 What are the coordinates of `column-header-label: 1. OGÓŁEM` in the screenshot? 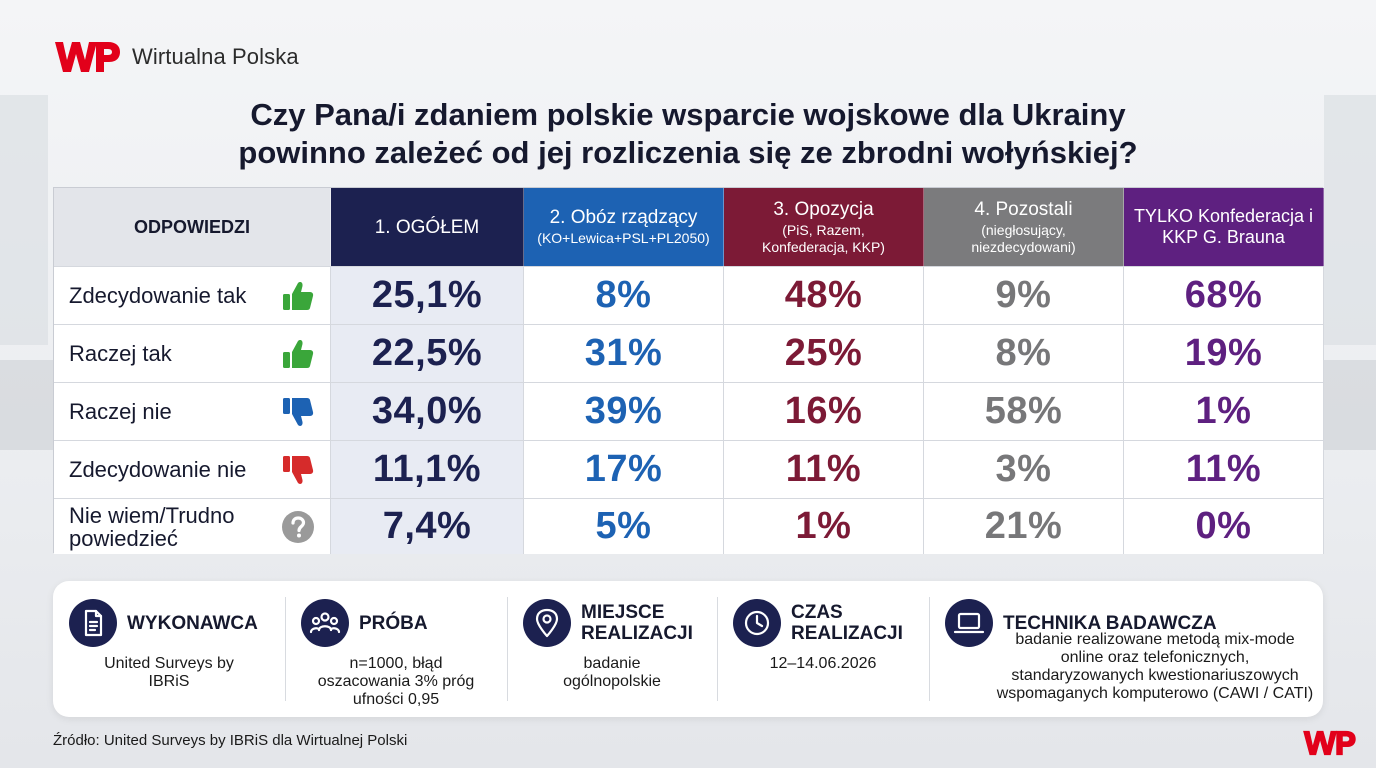 It's located at (427, 227).